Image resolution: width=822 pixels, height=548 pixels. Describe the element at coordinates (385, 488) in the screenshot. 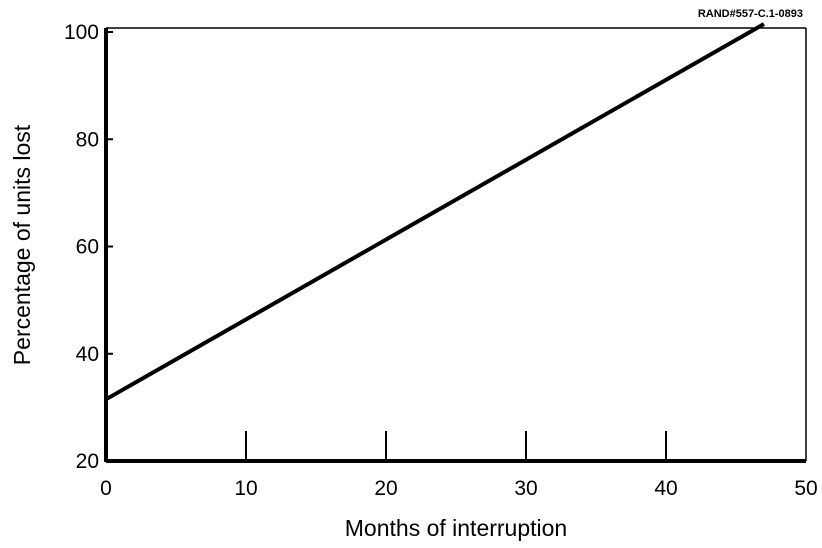

I see `x-tick-label-2: 20` at that location.